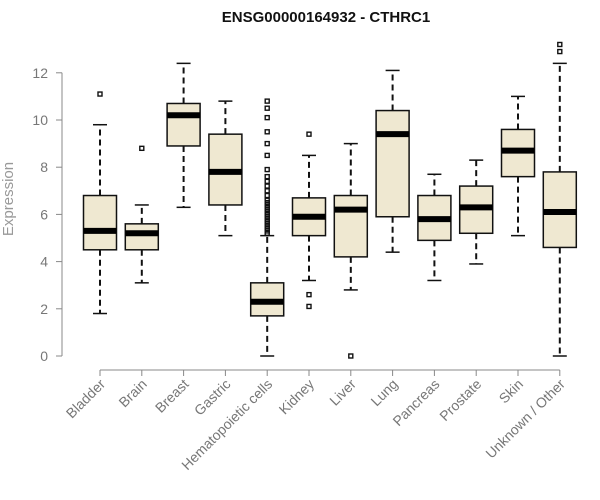 The image size is (600, 500). What do you see at coordinates (44, 309) in the screenshot?
I see `y-tick-label: 2` at bounding box center [44, 309].